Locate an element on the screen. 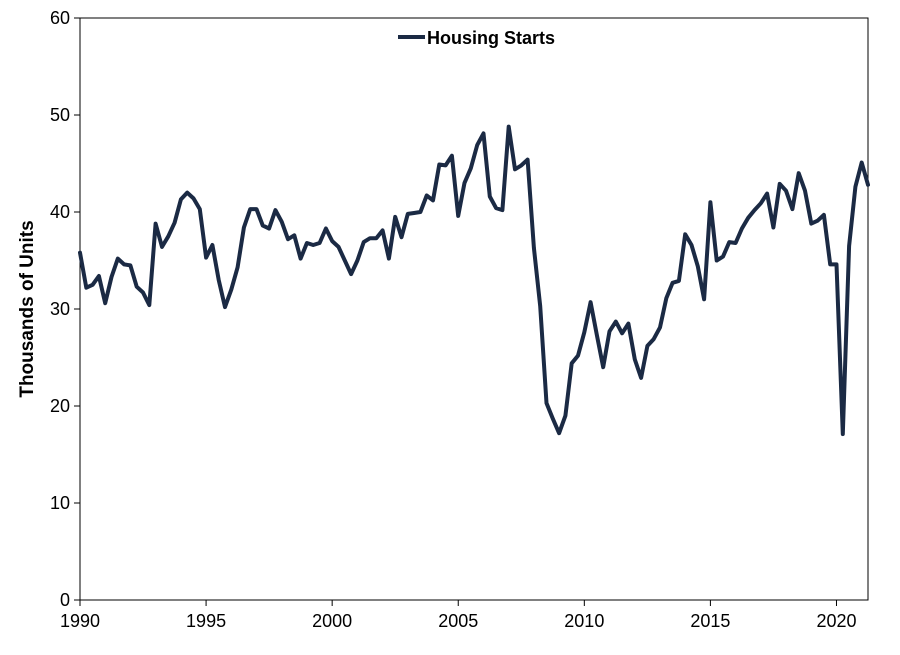 This screenshot has height=655, width=900. y-tick-label: 30 is located at coordinates (60, 309).